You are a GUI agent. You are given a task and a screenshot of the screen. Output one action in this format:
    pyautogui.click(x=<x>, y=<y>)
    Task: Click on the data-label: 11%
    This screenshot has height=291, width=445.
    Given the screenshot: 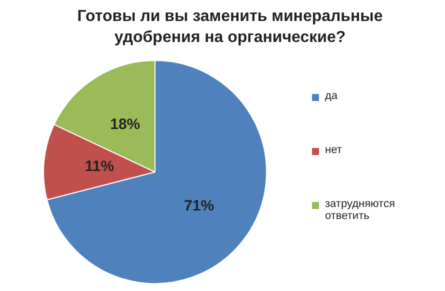 What is the action you would take?
    pyautogui.click(x=99, y=166)
    